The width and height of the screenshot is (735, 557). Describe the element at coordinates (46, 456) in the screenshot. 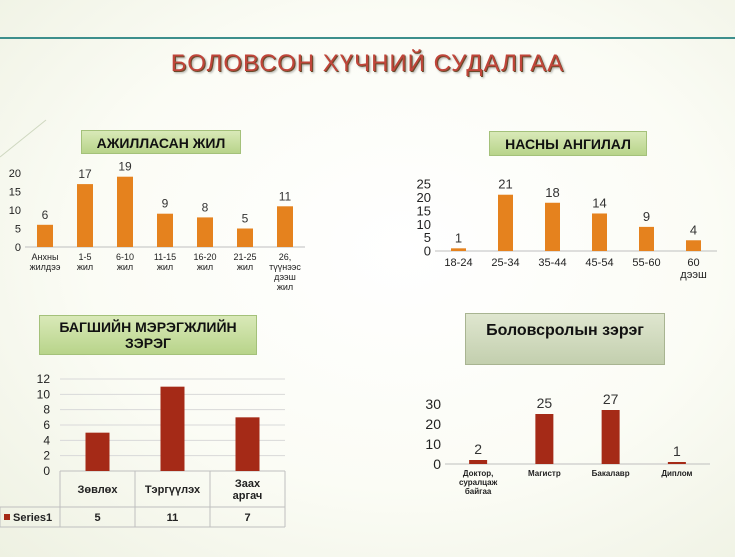

I see `y-tick-label: 2` at that location.